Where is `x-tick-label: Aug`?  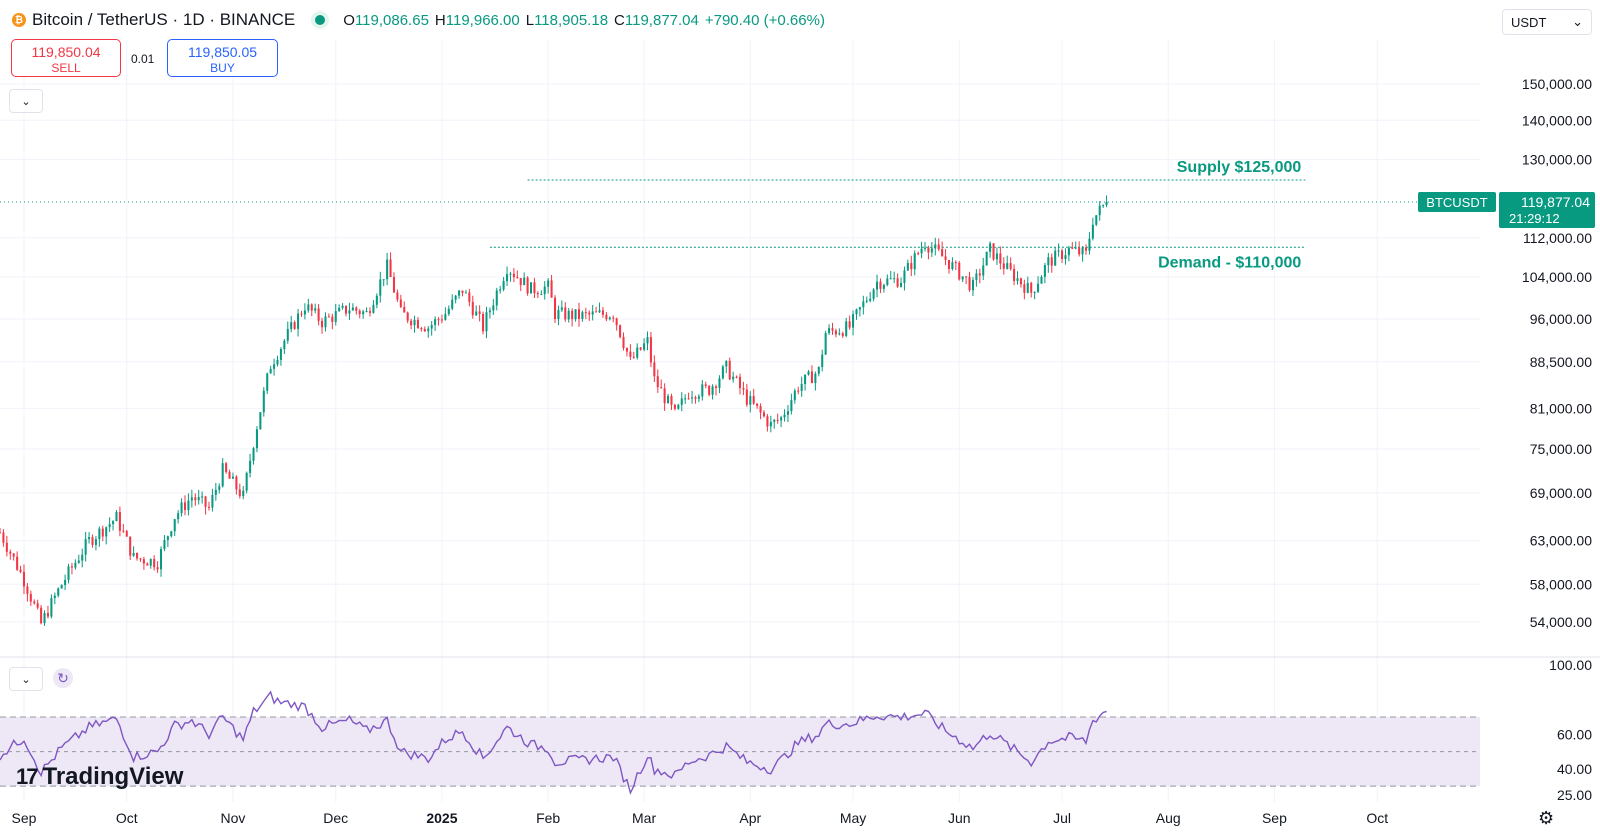 x-tick-label: Aug is located at coordinates (1168, 818).